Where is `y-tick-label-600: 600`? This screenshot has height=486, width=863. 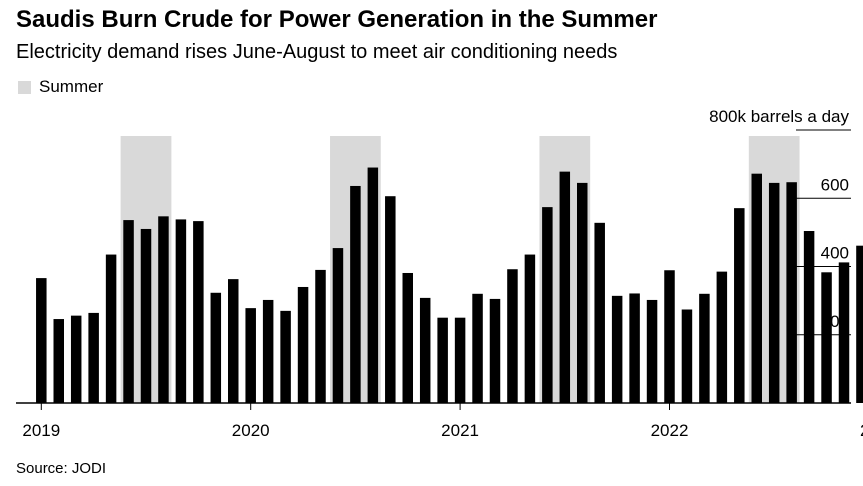
y-tick-label-600: 600 is located at coordinates (835, 184).